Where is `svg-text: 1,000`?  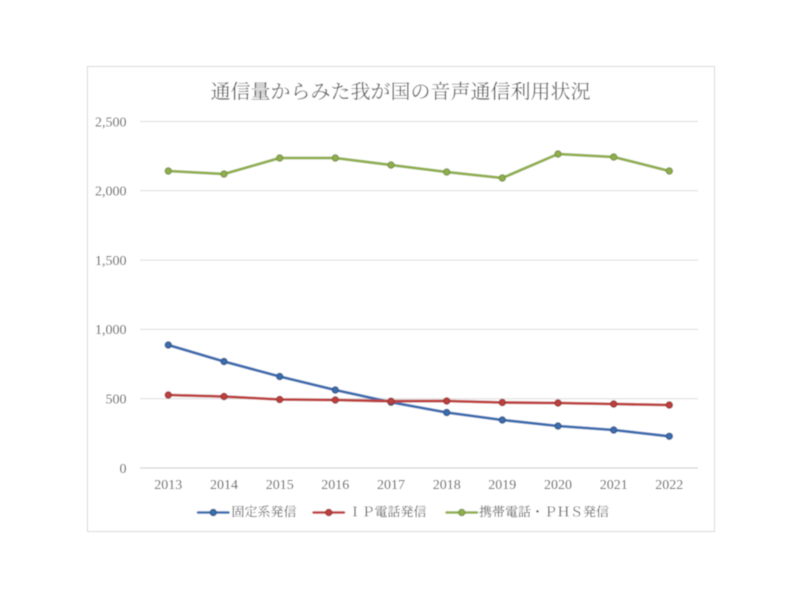 svg-text: 1,000 is located at coordinates (111, 330).